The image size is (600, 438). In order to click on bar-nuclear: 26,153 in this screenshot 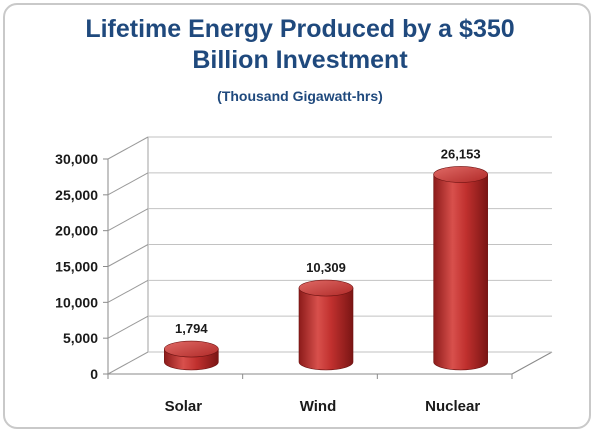, I will do `click(460, 258)`.